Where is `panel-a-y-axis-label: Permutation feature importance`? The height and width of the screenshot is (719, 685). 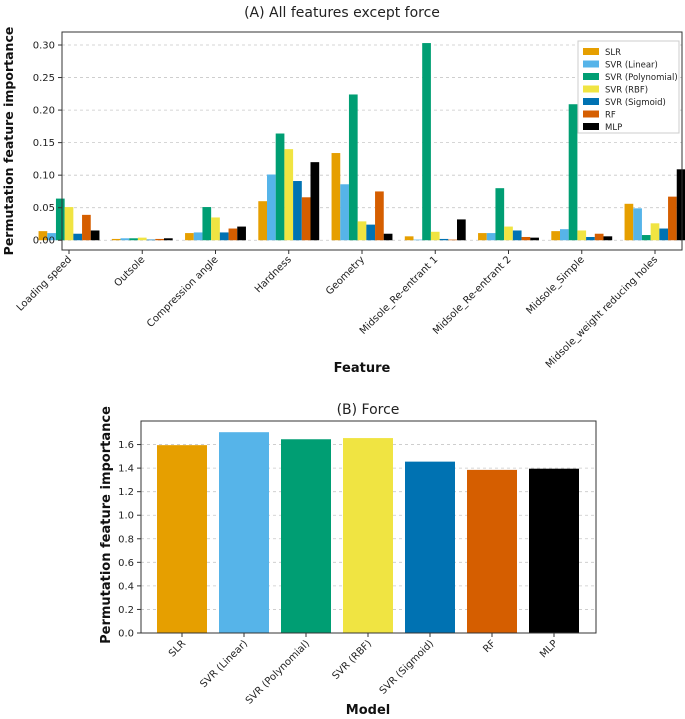 panel-a-y-axis-label: Permutation feature importance is located at coordinates (8, 141).